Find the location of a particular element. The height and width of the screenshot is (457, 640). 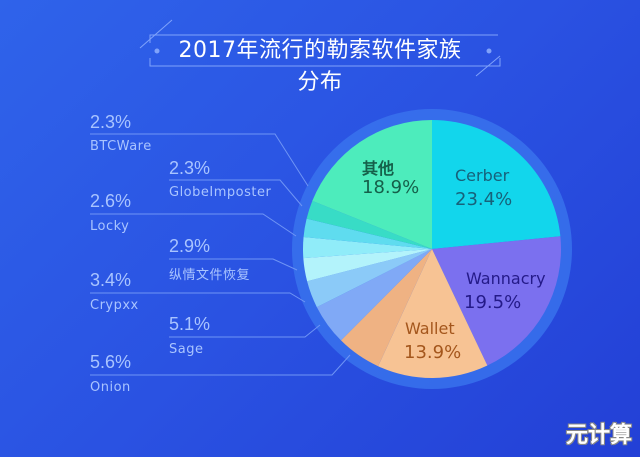

legend-pct-crypxx: 3.4% is located at coordinates (111, 280).